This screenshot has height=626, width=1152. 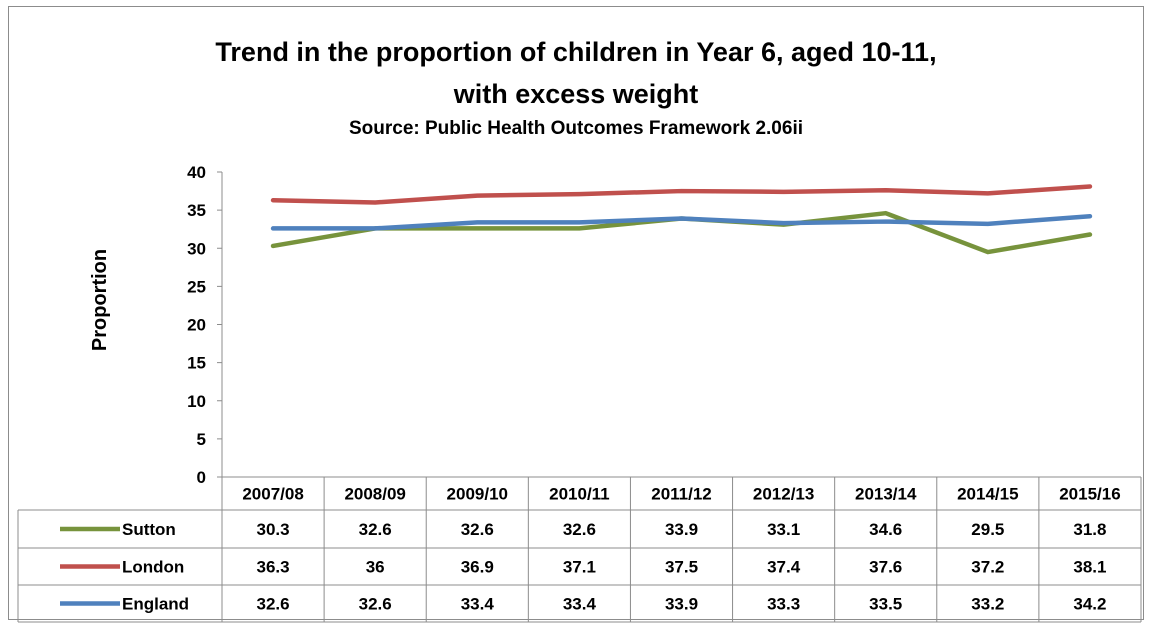 What do you see at coordinates (579, 494) in the screenshot?
I see `category-label: 2010/11` at bounding box center [579, 494].